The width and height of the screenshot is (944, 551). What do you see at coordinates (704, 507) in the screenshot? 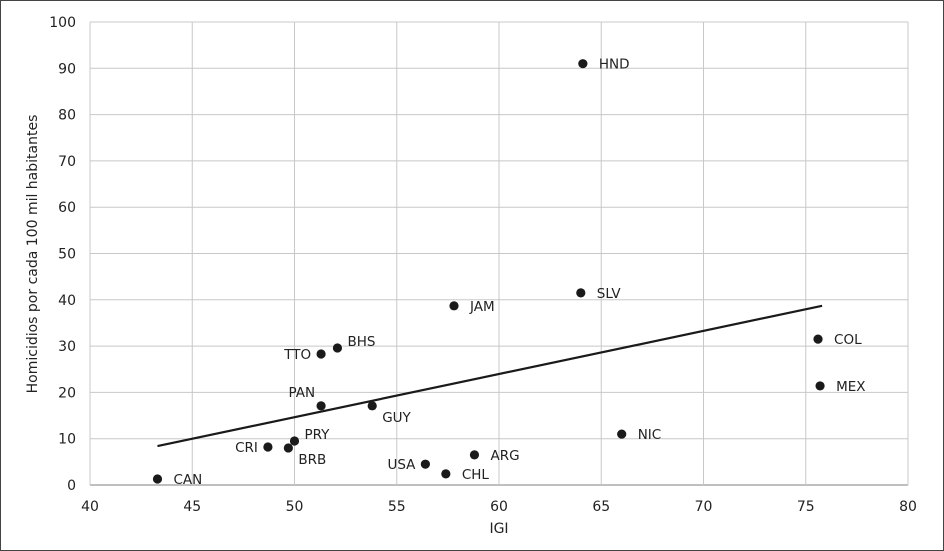
I see `x-tick-label: 70` at bounding box center [704, 507].